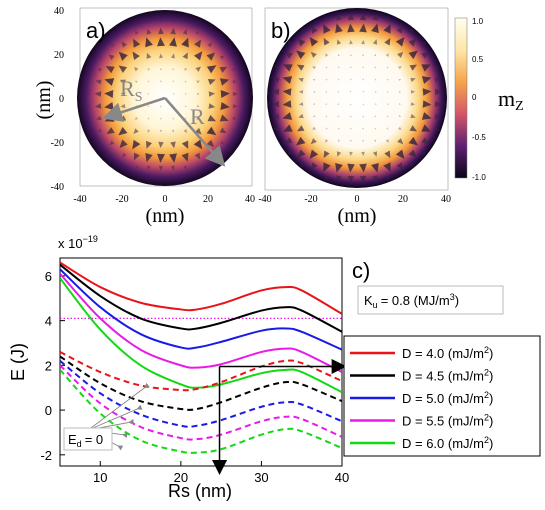 Image resolution: width=545 pixels, height=510 pixels. I want to click on ytick-label-4: 6, so click(48, 276).